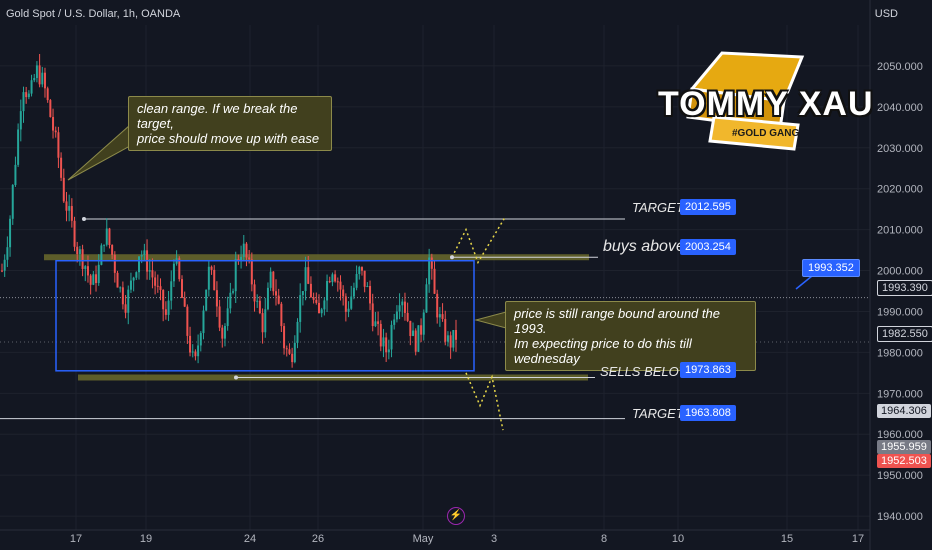 Image resolution: width=932 pixels, height=550 pixels. What do you see at coordinates (435, 537) in the screenshot?
I see `x-axis: 17 19 24 26 May 3 8 10 15 17` at bounding box center [435, 537].